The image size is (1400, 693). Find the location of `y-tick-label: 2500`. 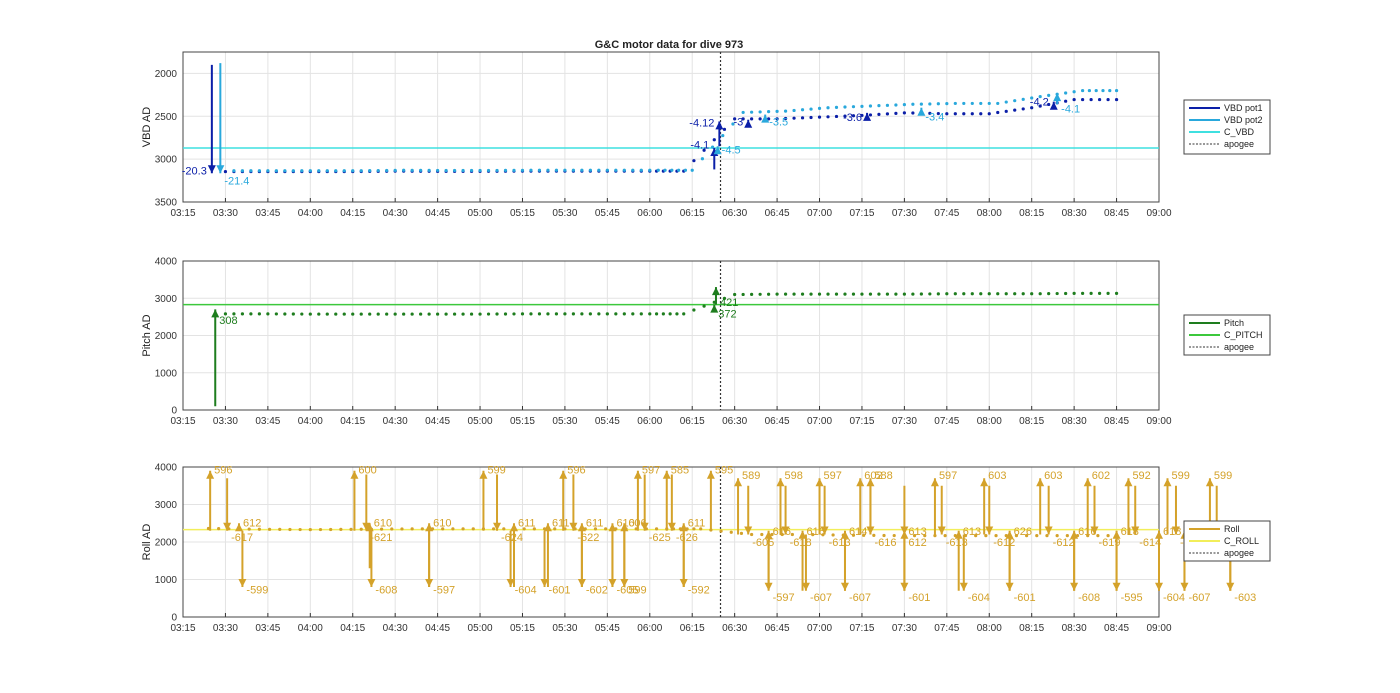

y-tick-label: 2500 is located at coordinates (166, 117).